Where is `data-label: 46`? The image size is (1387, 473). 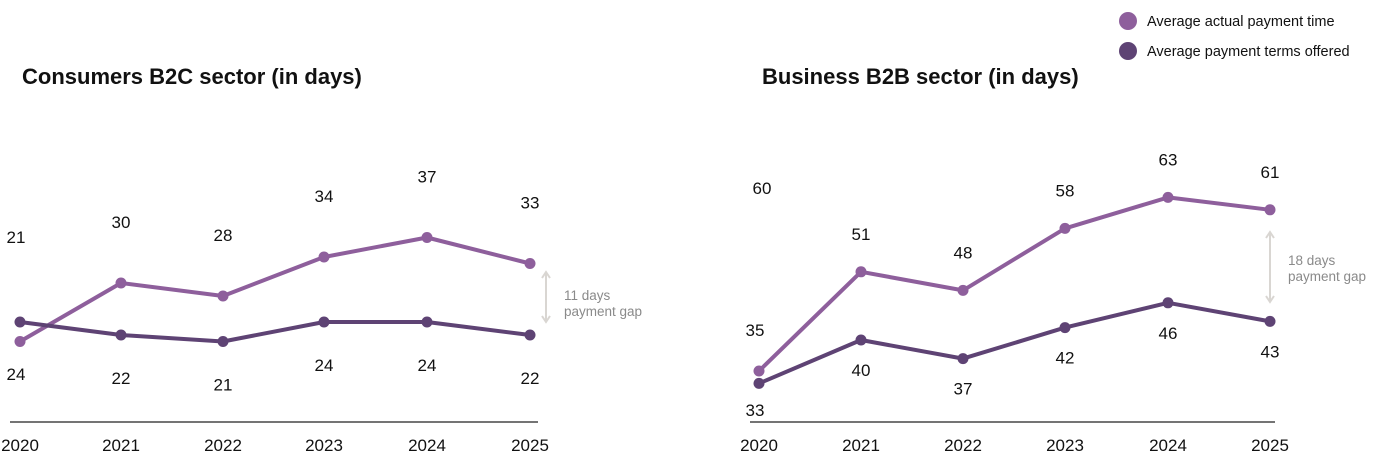
data-label: 46 is located at coordinates (1168, 333).